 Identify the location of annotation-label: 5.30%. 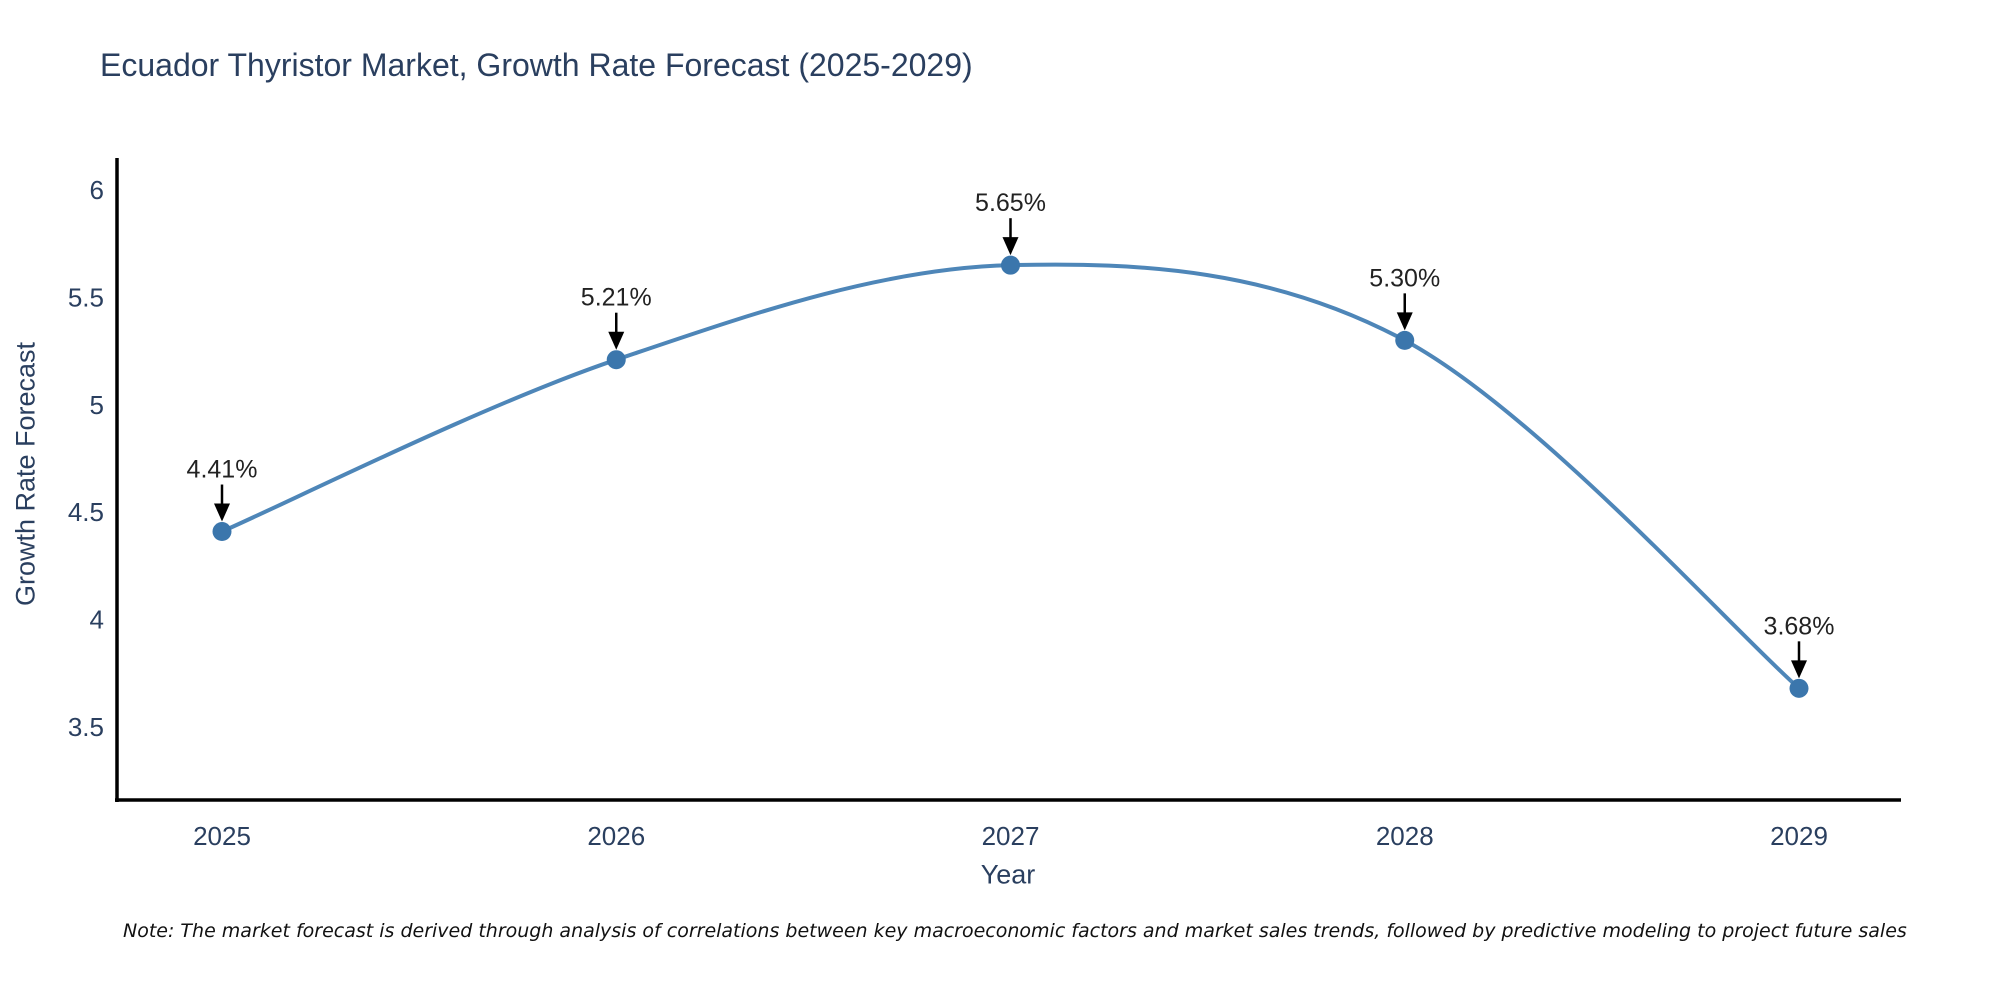
(1404, 278).